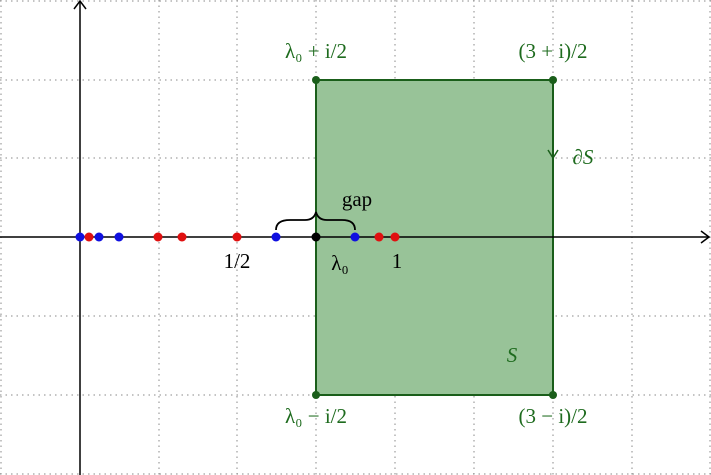 The image size is (711, 475). Describe the element at coordinates (583, 157) in the screenshot. I see `label: ∂S` at that location.